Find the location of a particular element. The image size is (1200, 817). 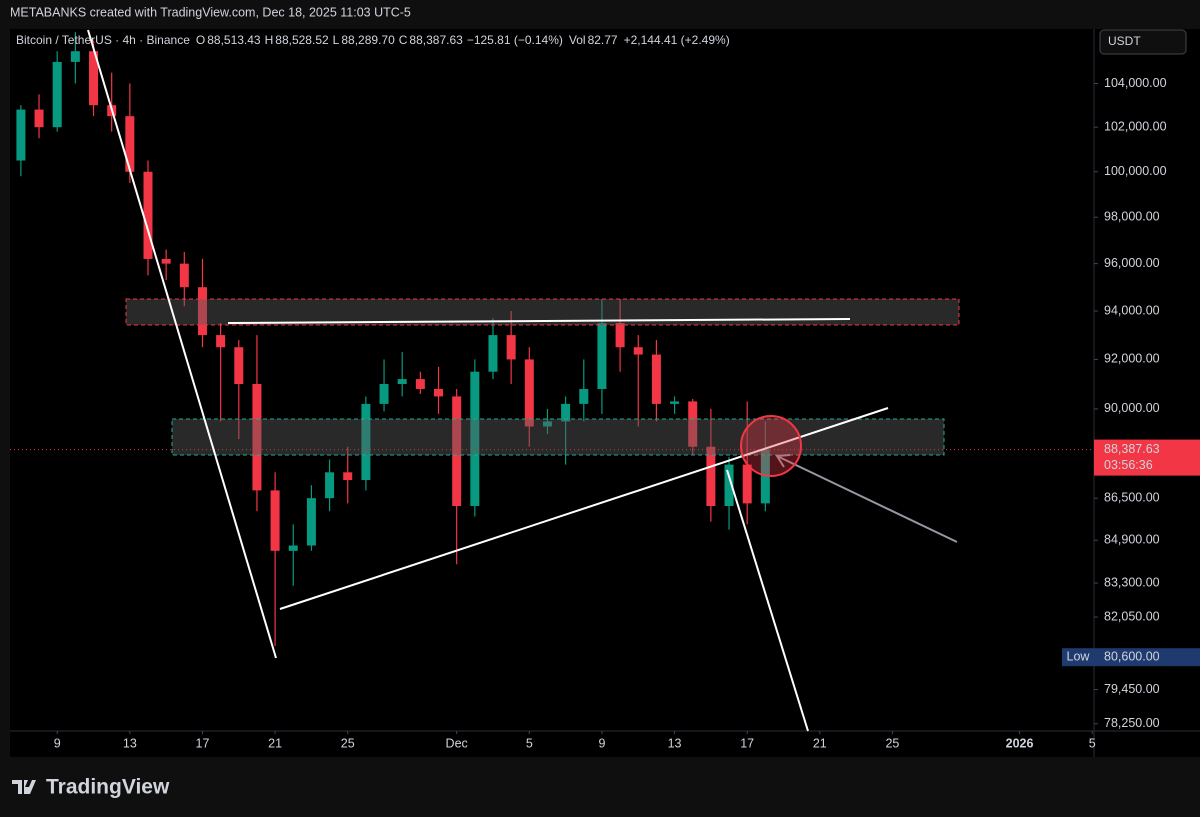

low-value-box is located at coordinates (1147, 657).